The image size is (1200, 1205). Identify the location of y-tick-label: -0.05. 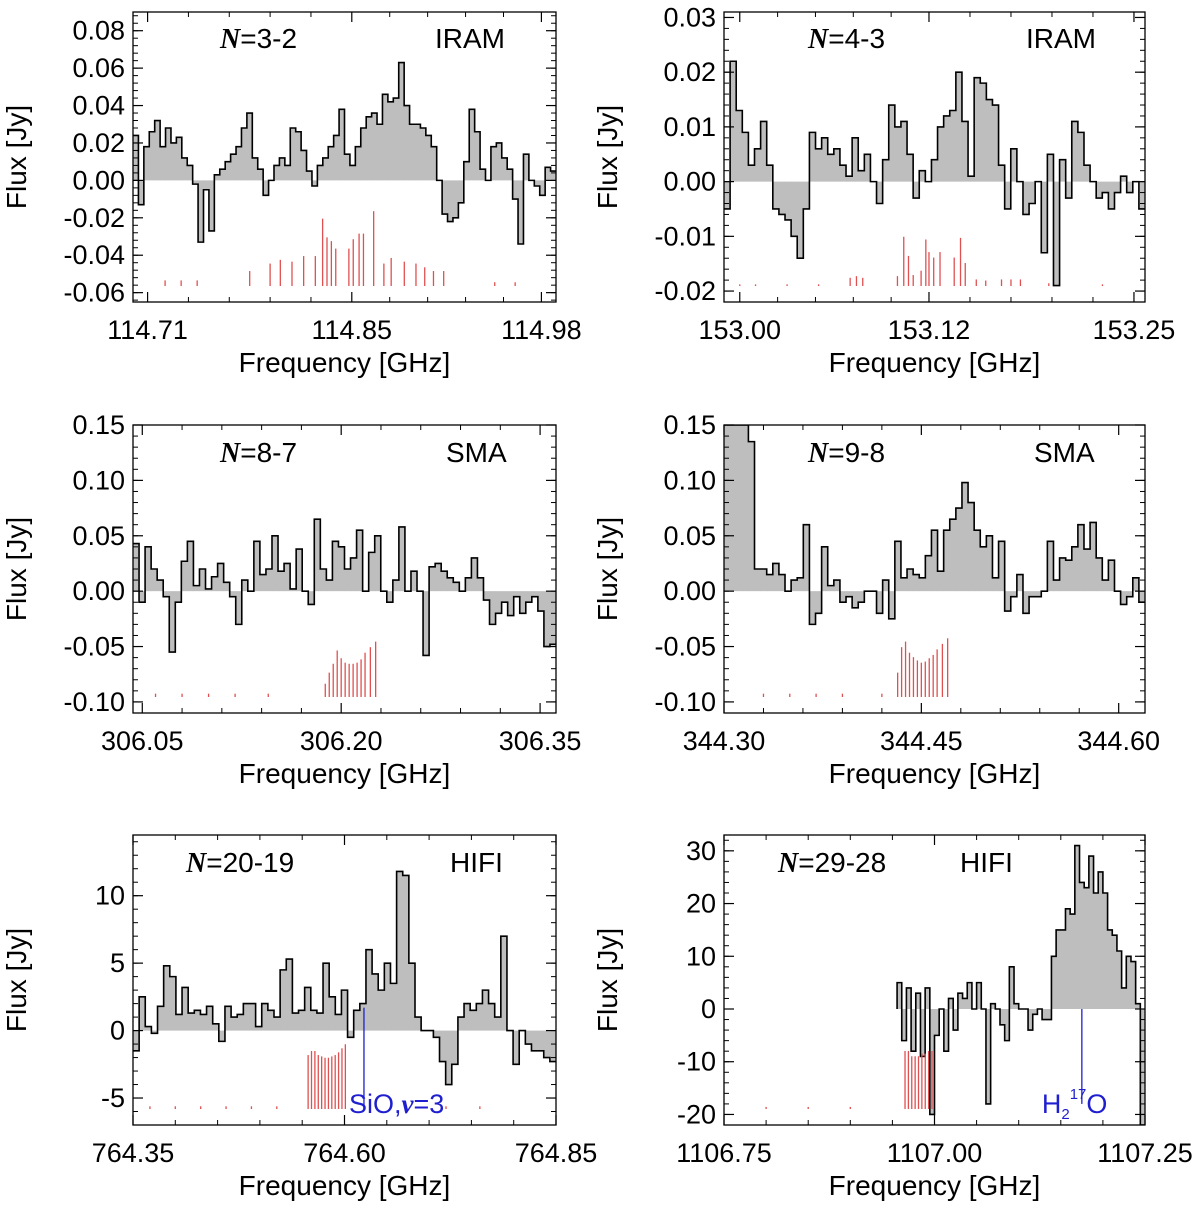
(685, 647).